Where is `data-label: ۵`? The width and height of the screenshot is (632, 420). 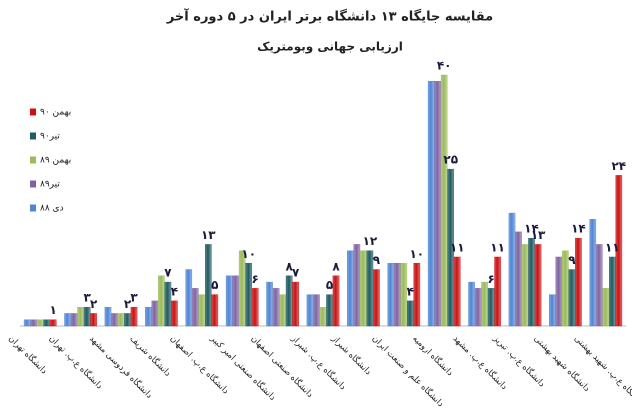
data-label: ۵ is located at coordinates (214, 285).